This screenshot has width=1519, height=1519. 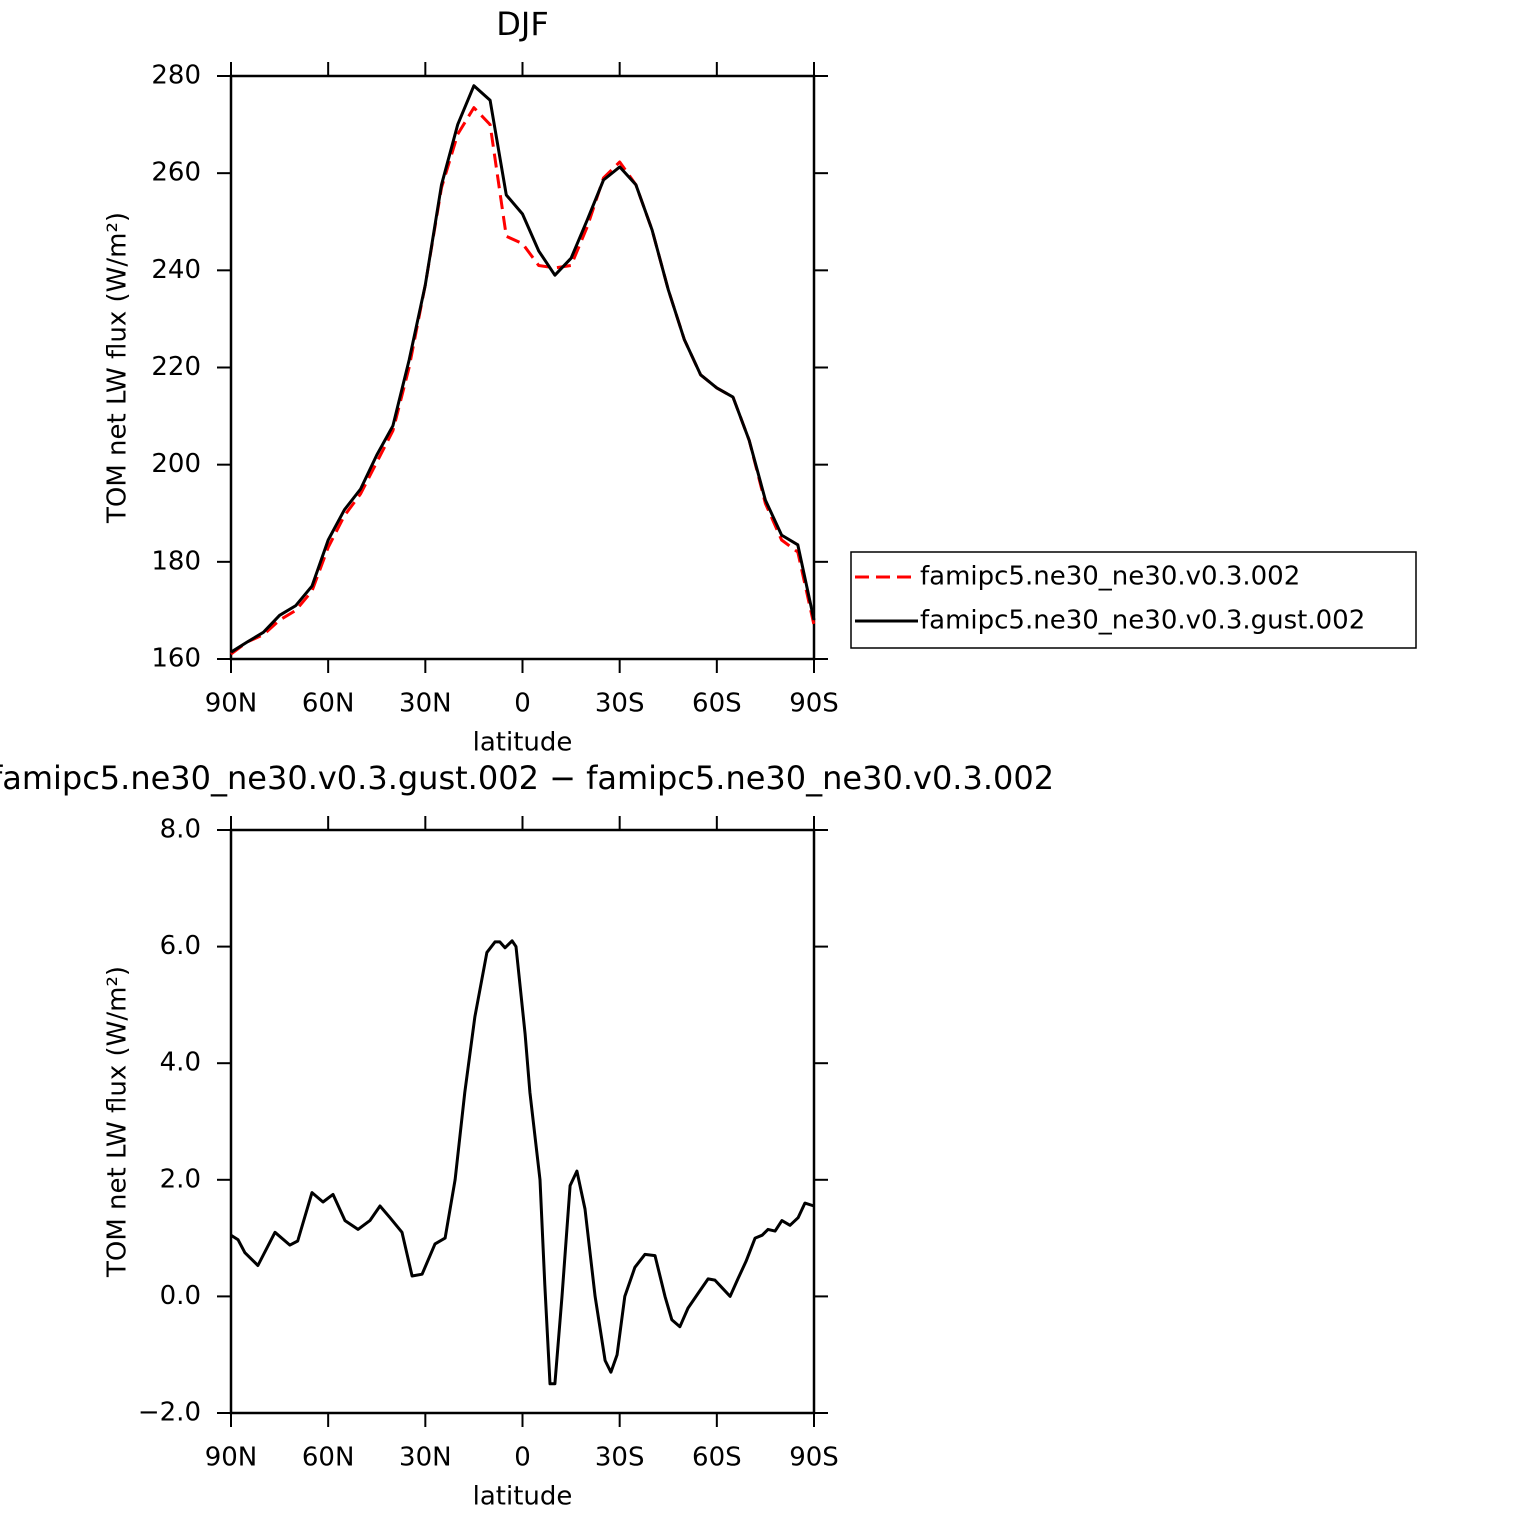 I want to click on legend-label: famipc5.ne30_ne30.v0.3.gust.002, so click(x=1142, y=621).